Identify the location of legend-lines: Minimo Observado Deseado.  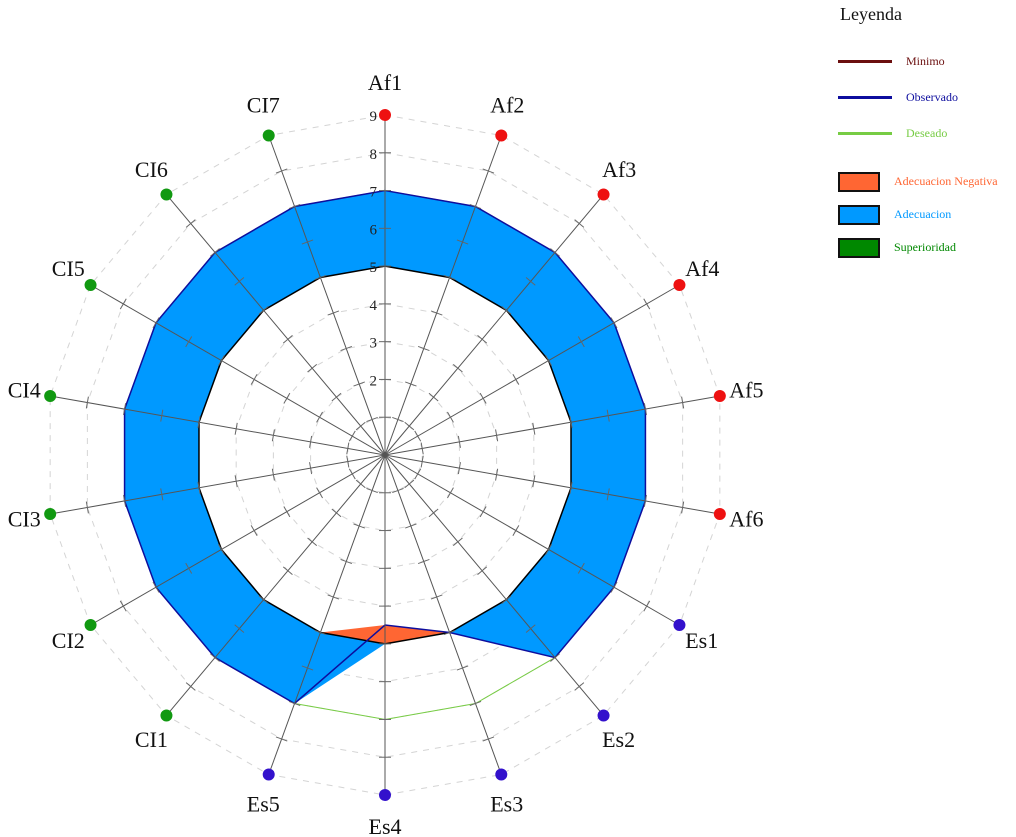
(927, 97).